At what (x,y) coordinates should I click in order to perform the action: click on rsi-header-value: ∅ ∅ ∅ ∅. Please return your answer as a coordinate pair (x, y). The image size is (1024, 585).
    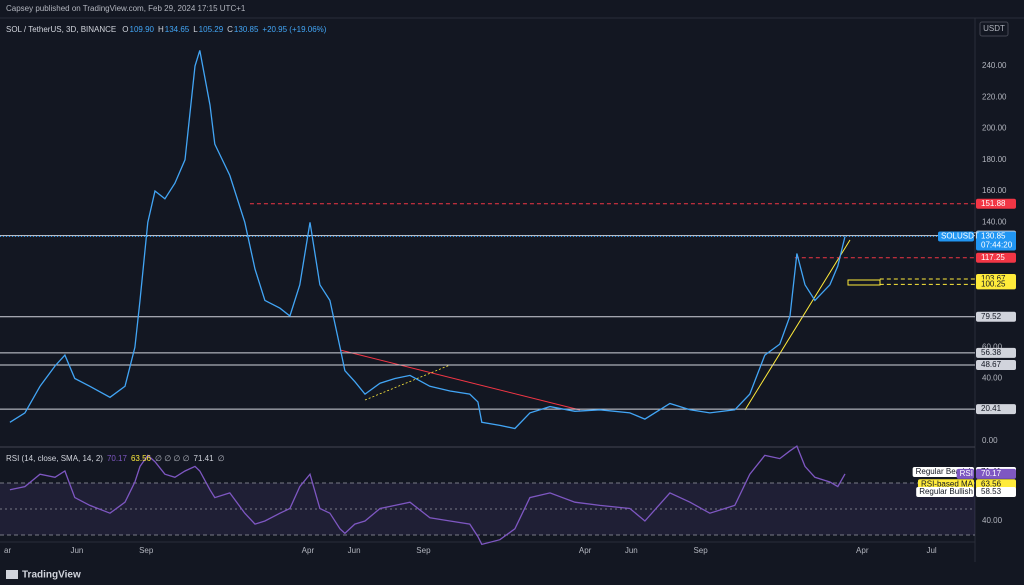
    Looking at the image, I should click on (172, 458).